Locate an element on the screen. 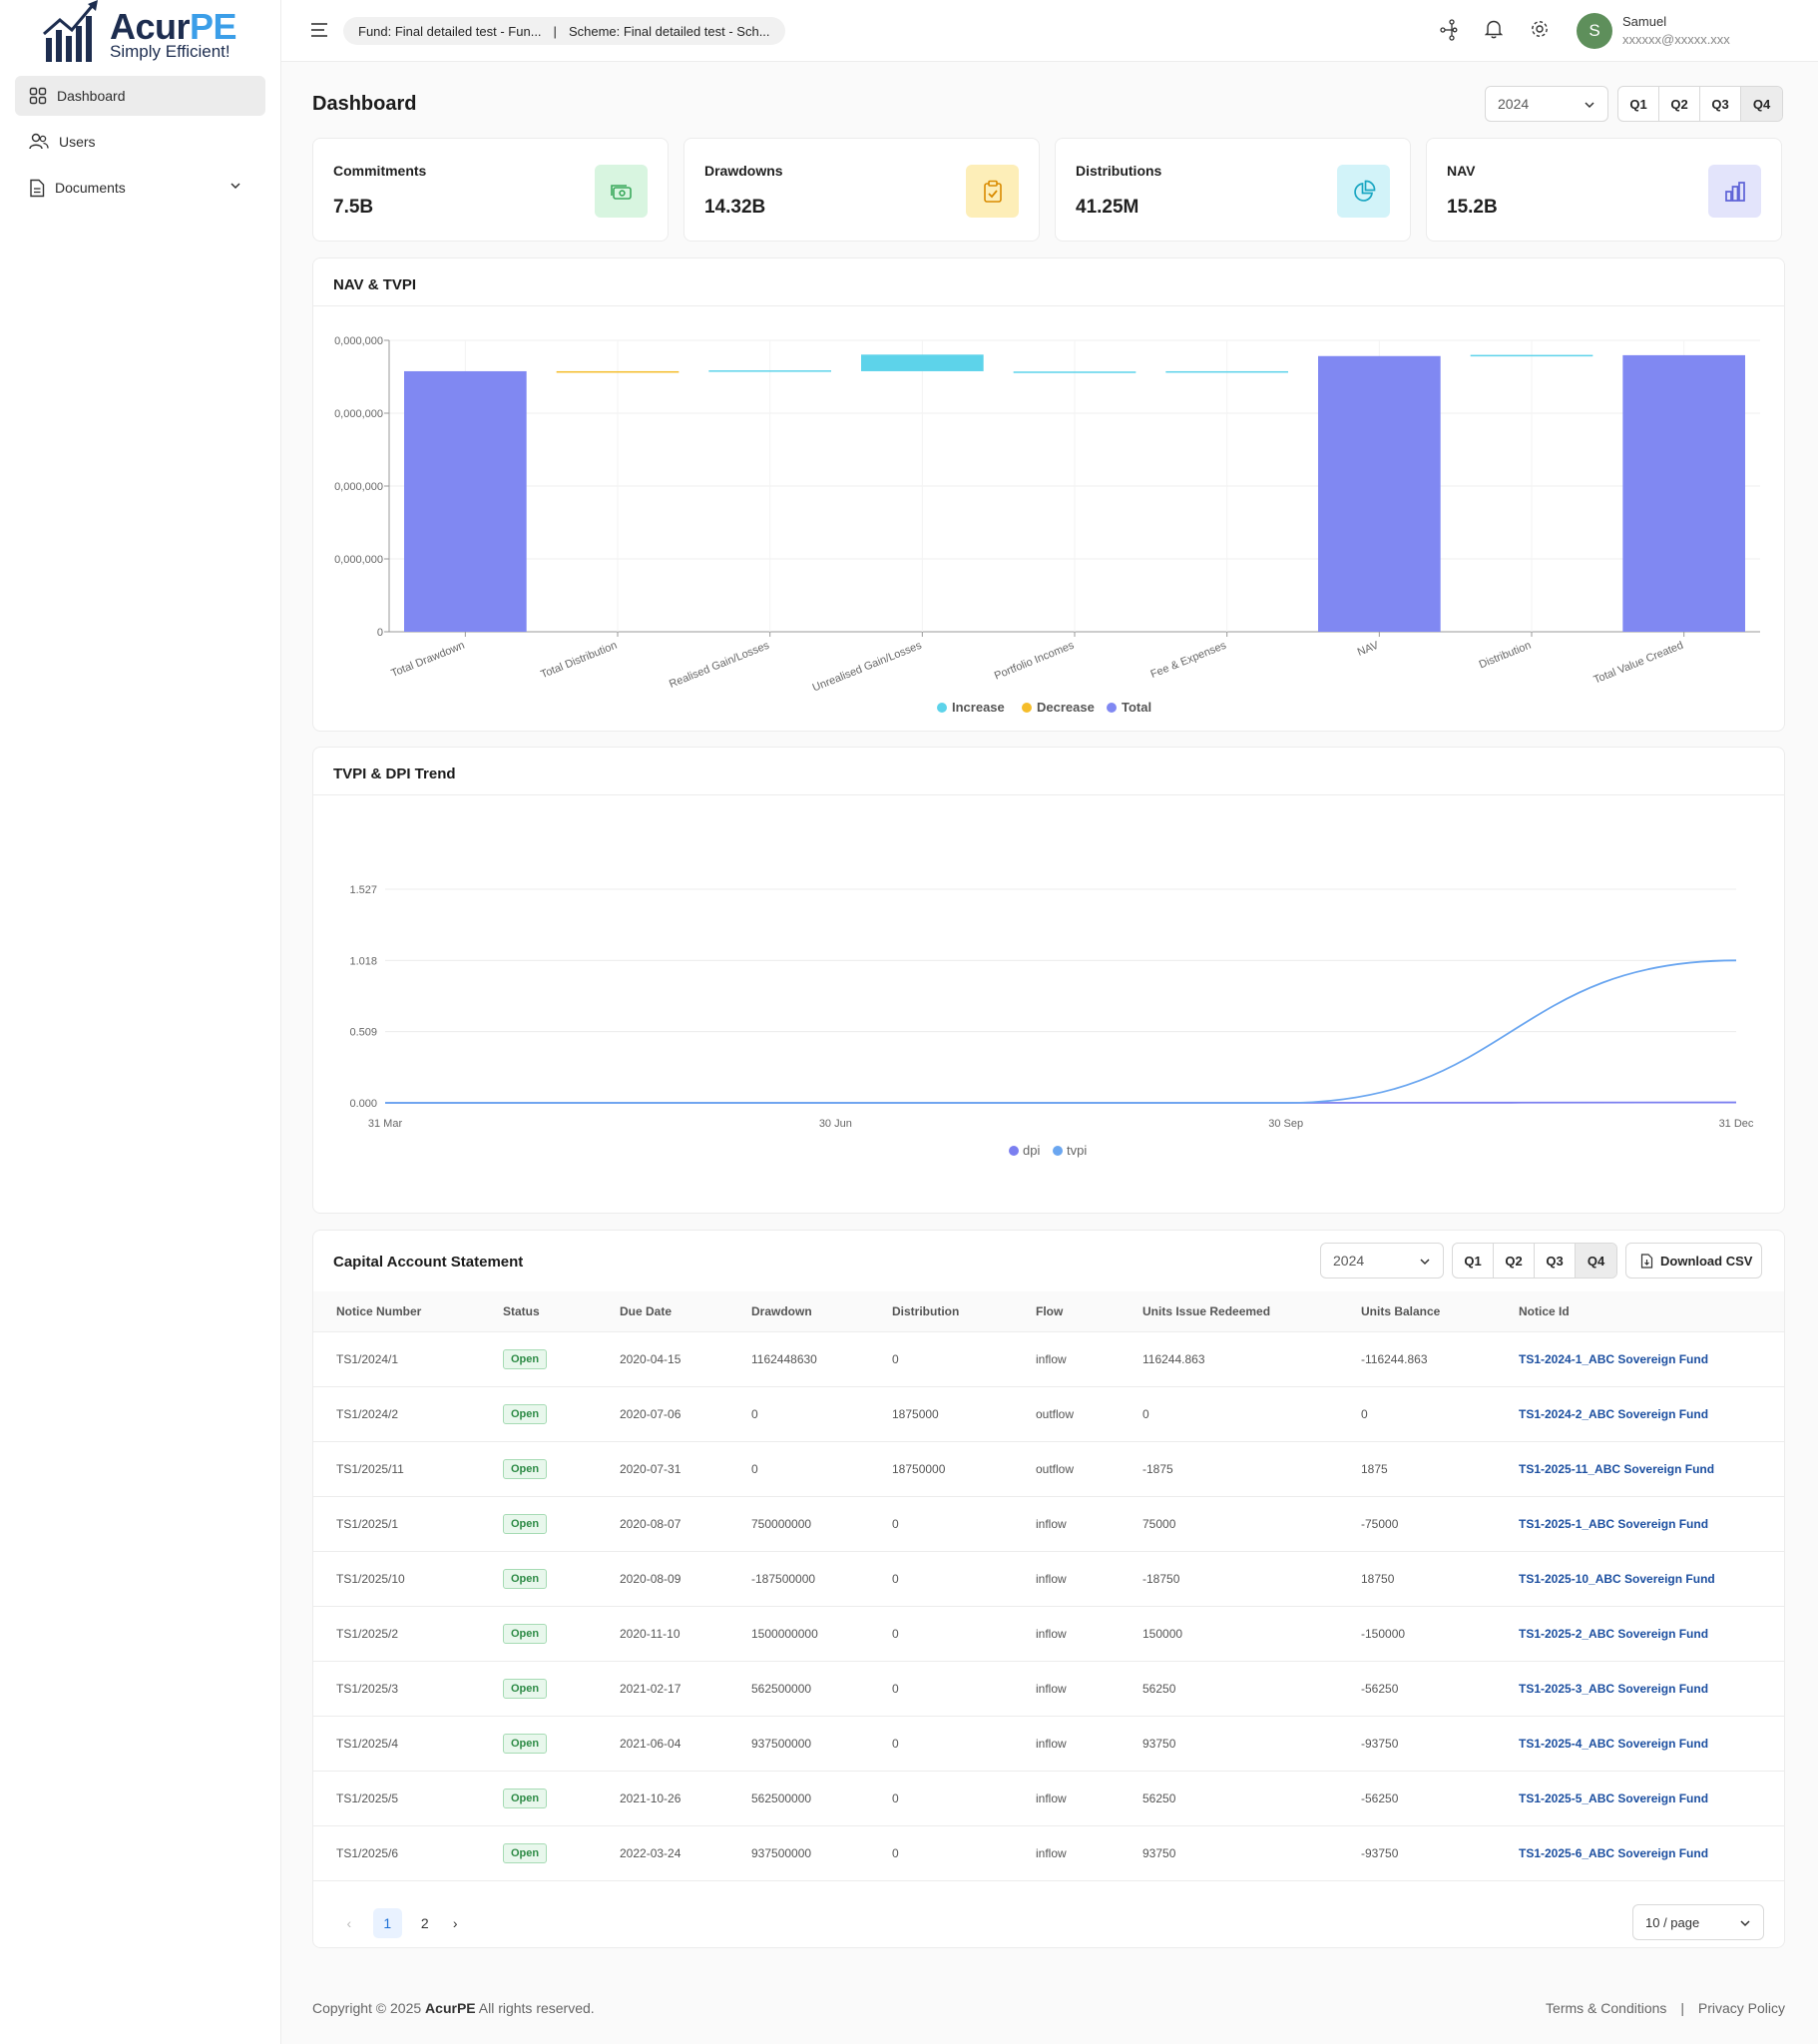 The height and width of the screenshot is (2044, 1818). download-csv-button: Download CSV is located at coordinates (1693, 1260).